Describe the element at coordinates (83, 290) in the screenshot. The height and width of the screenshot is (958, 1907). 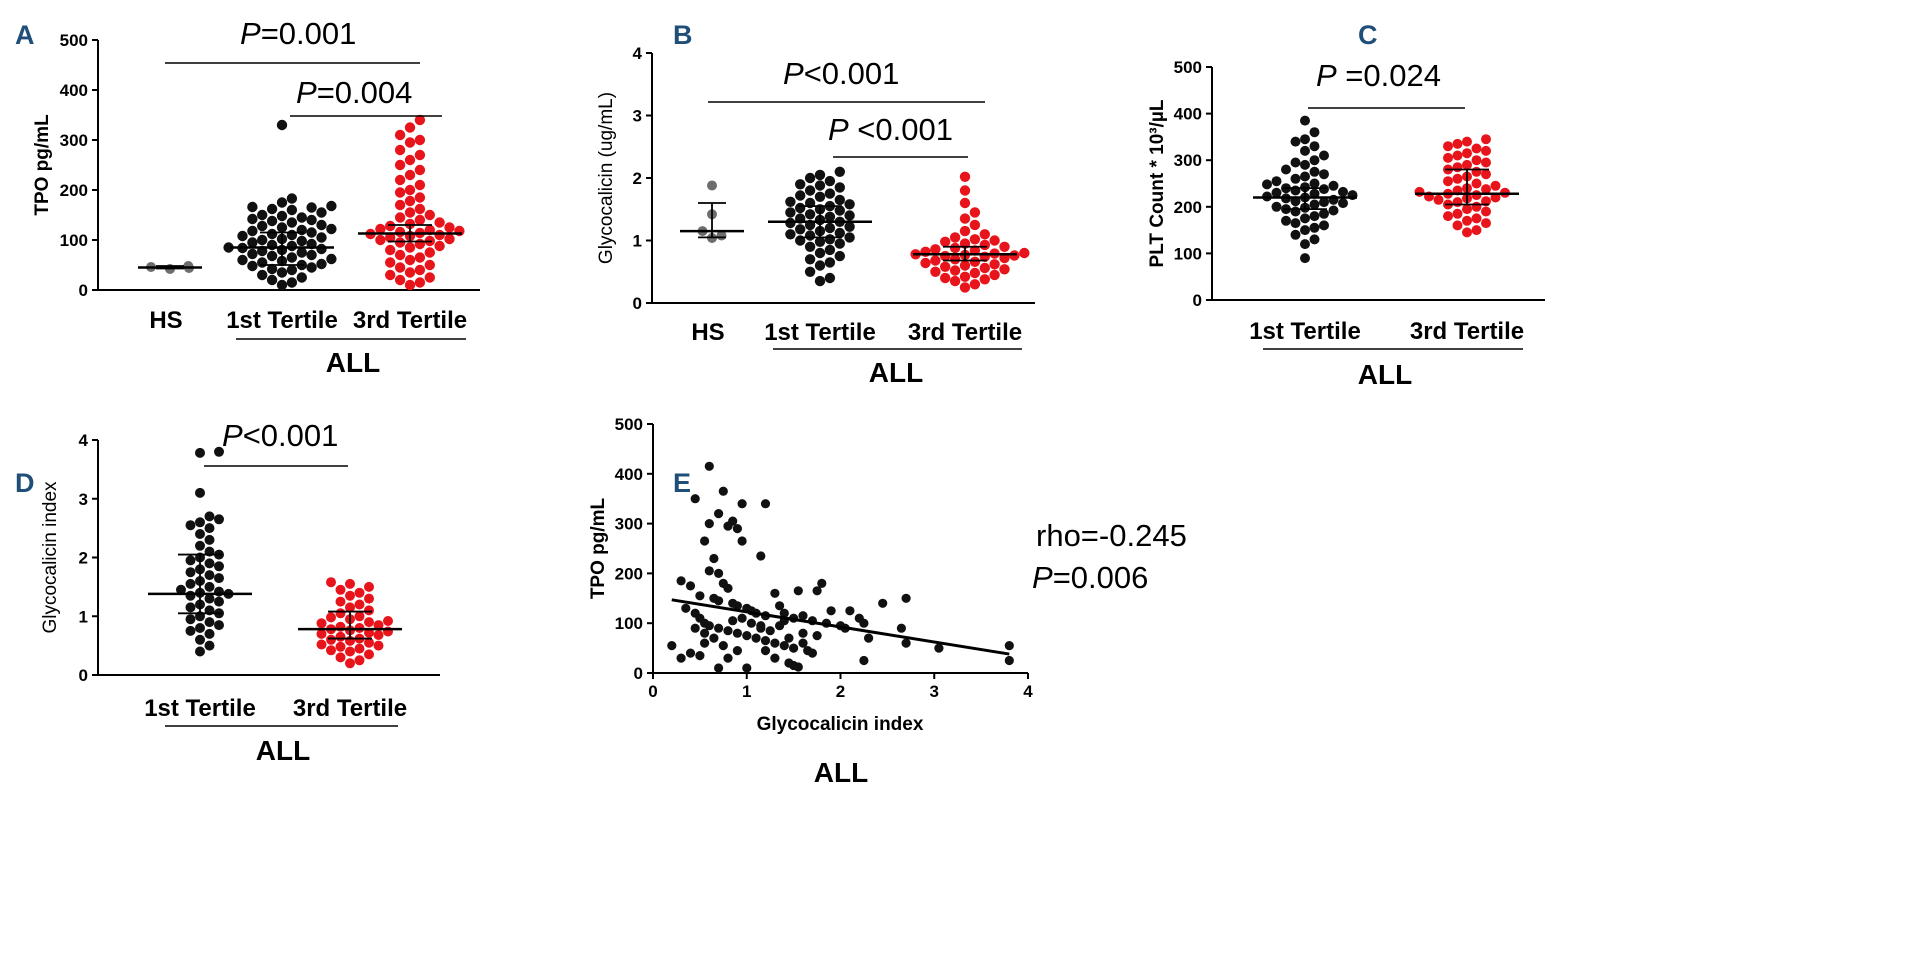
I see `y-tick-label: 0` at that location.